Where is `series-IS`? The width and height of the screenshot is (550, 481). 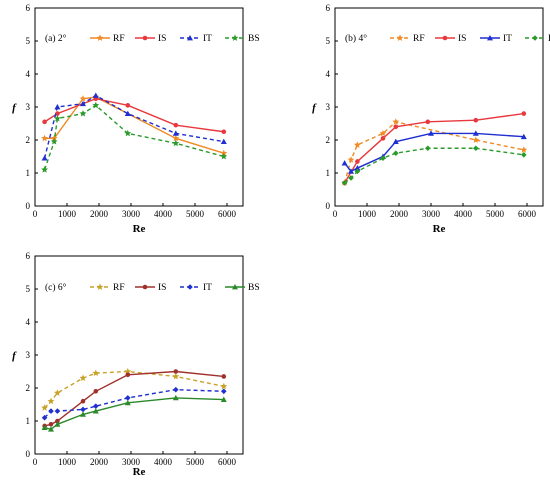 series-IS is located at coordinates (134, 115).